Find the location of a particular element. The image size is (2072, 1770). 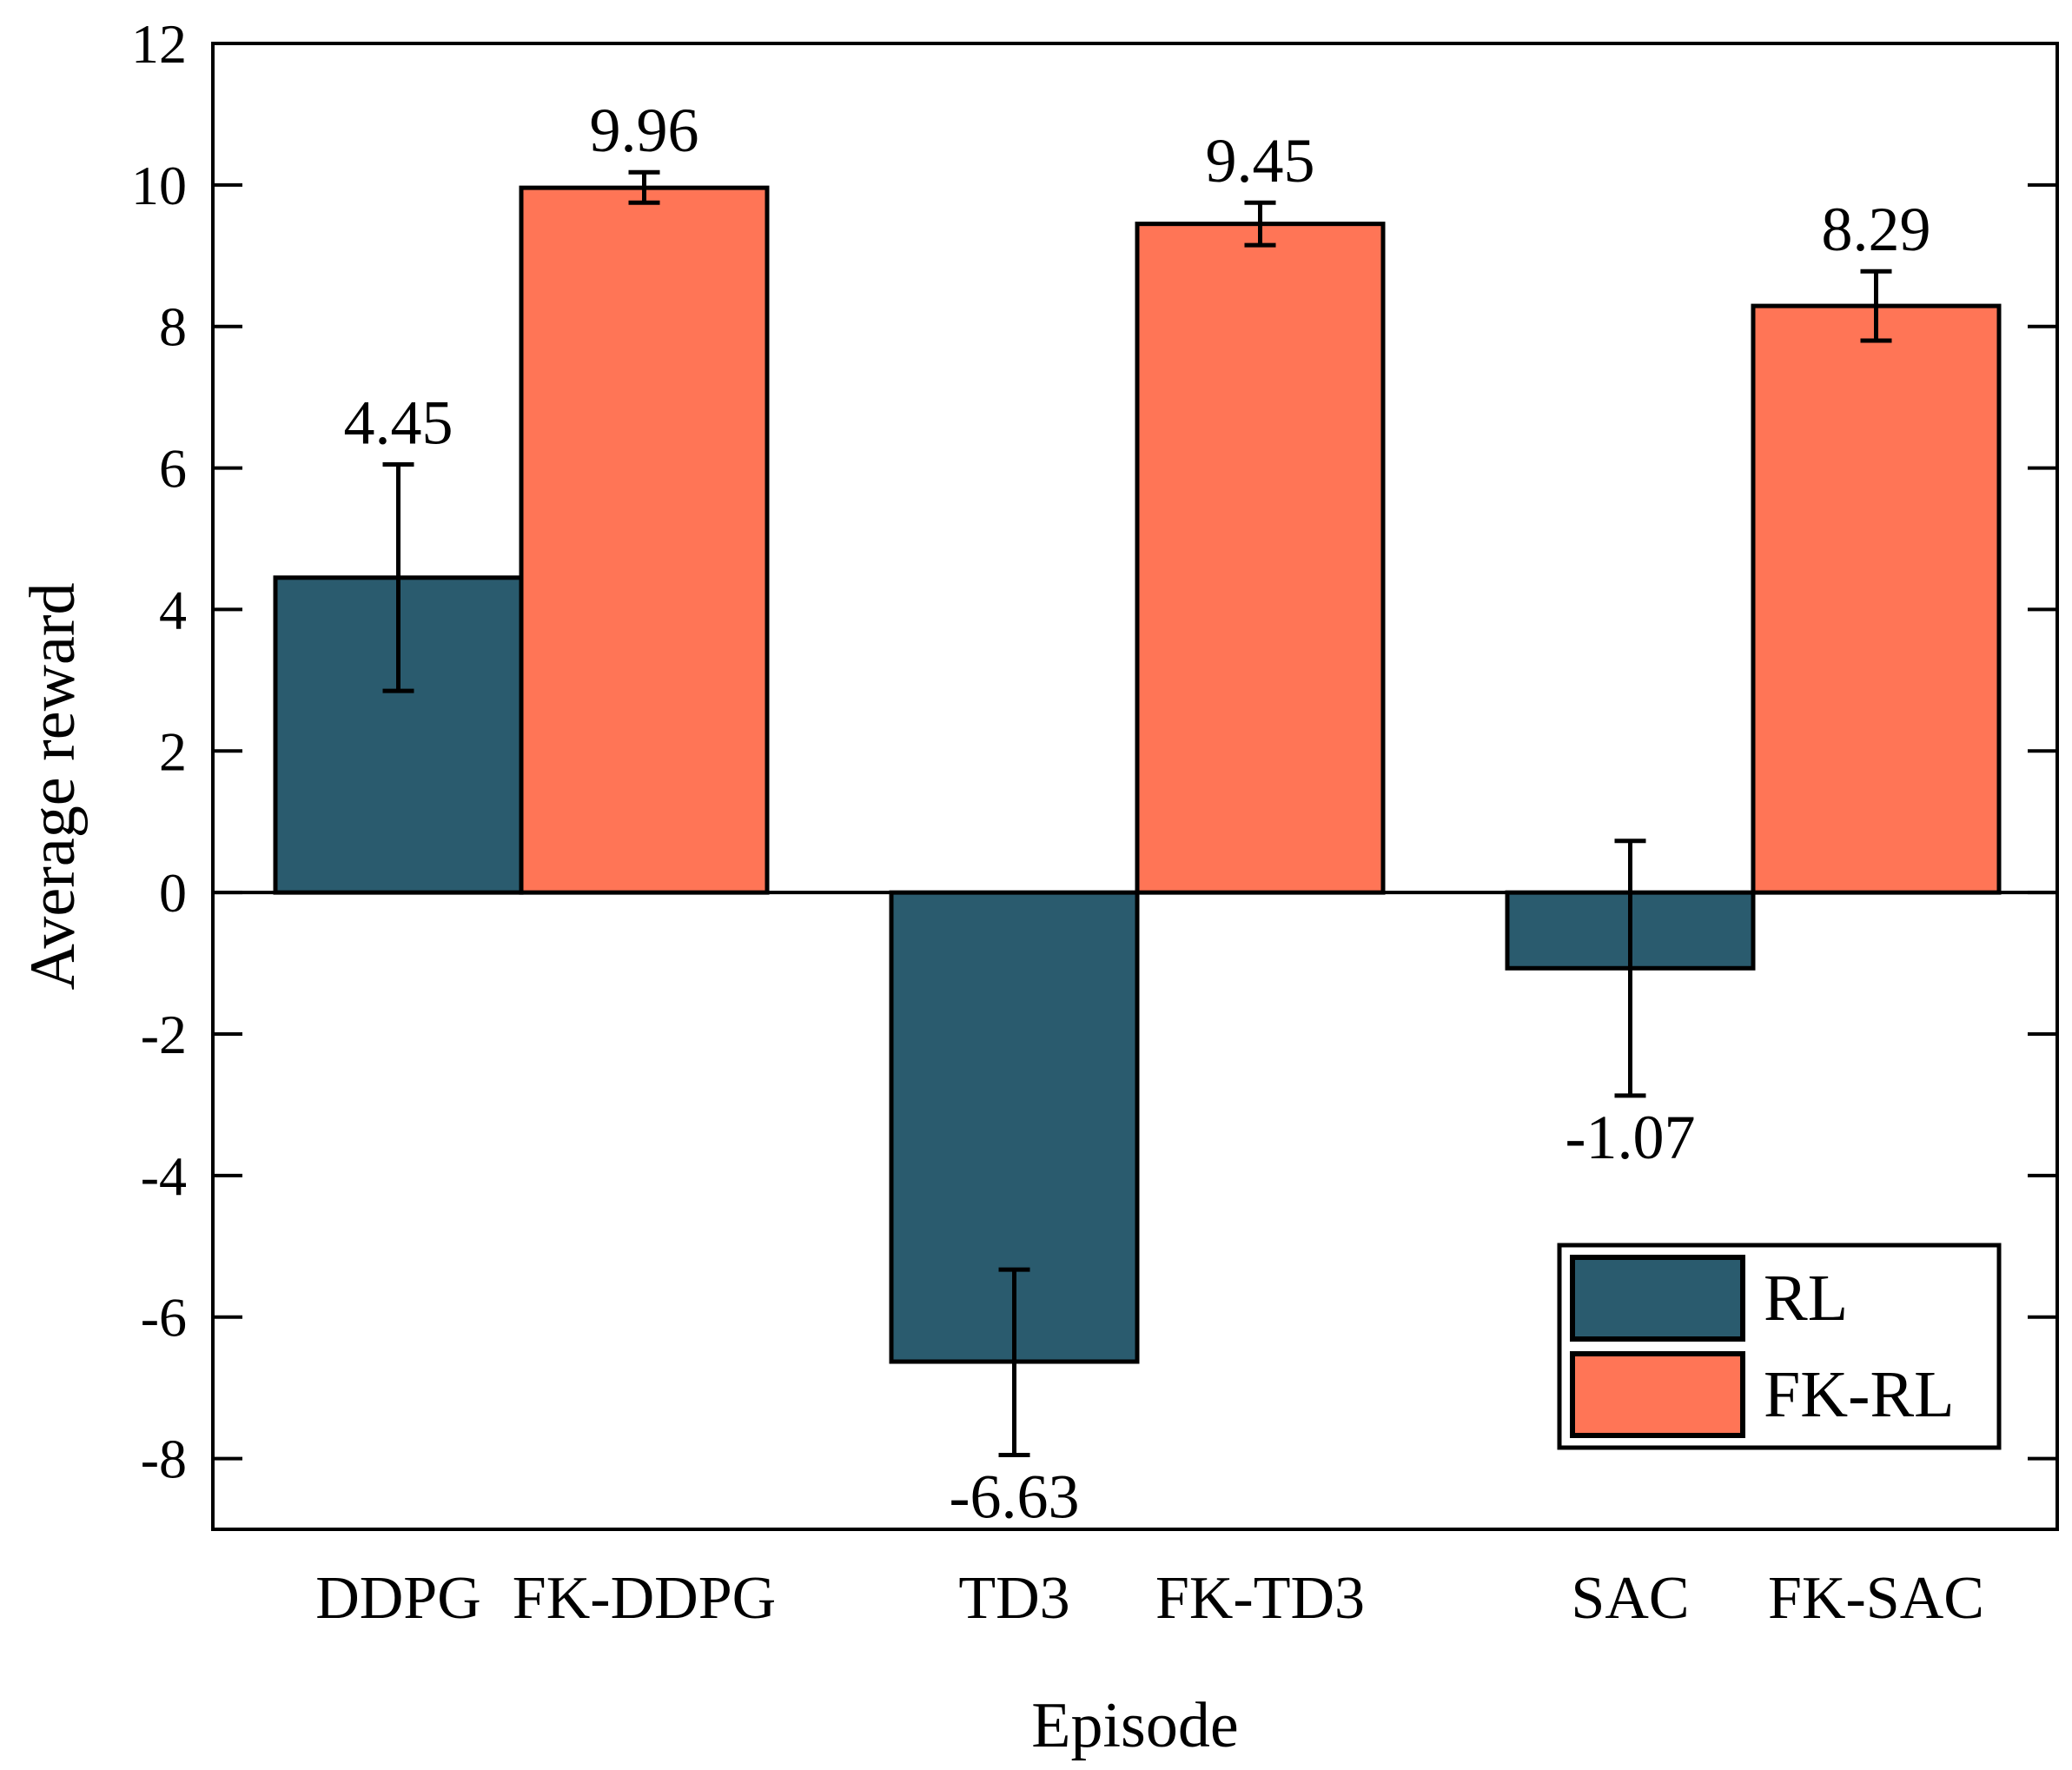

y-tick-label: 4 is located at coordinates (173, 609).